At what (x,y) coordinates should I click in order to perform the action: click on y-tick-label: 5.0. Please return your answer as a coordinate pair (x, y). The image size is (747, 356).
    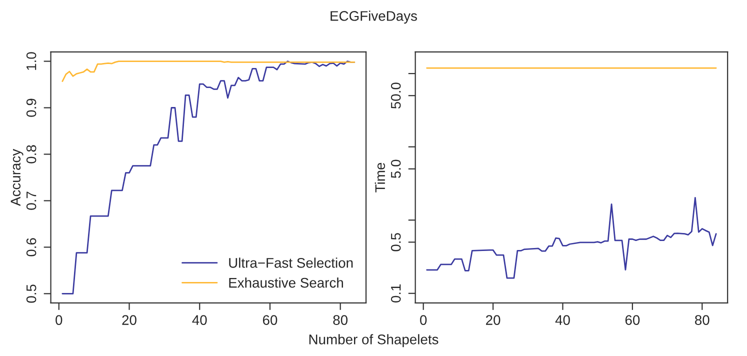
    Looking at the image, I should click on (395, 169).